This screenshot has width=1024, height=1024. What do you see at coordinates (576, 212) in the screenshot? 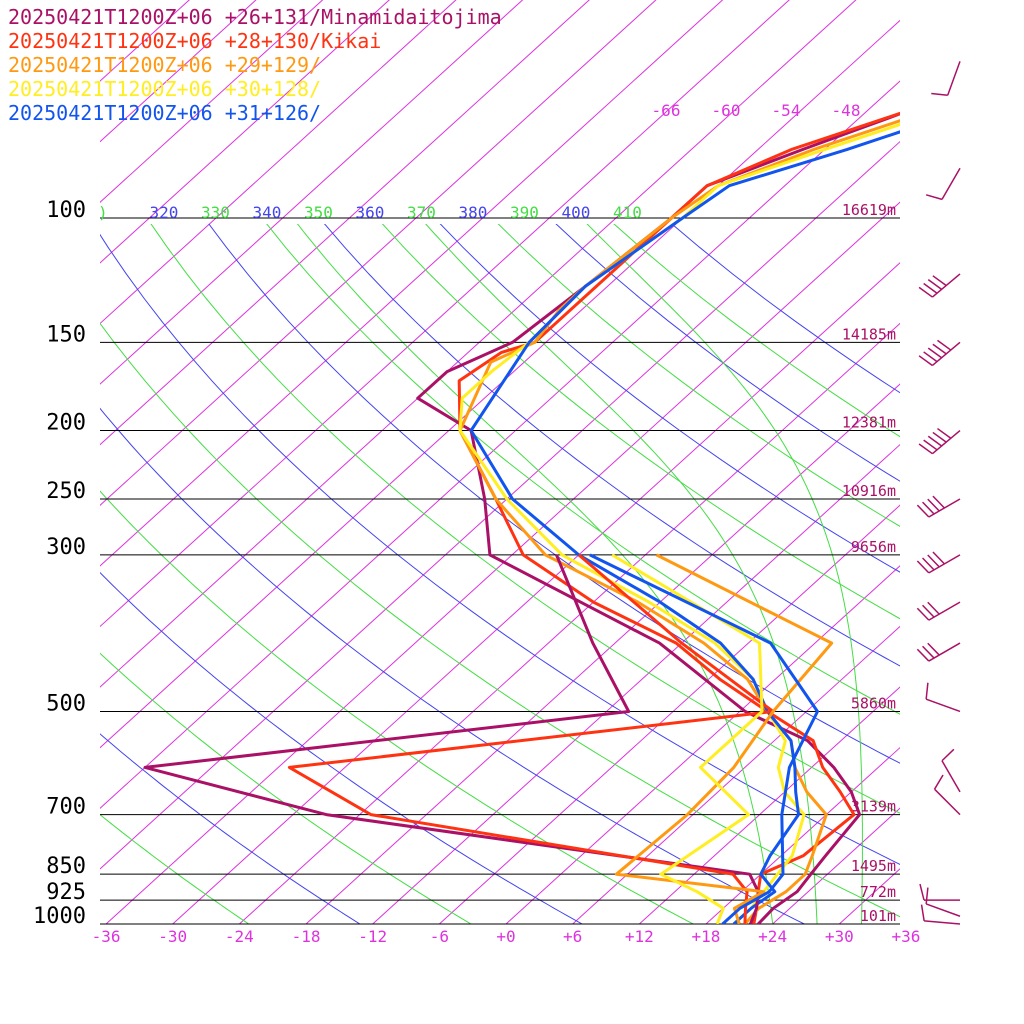
I see `theta-label: 400` at bounding box center [576, 212].